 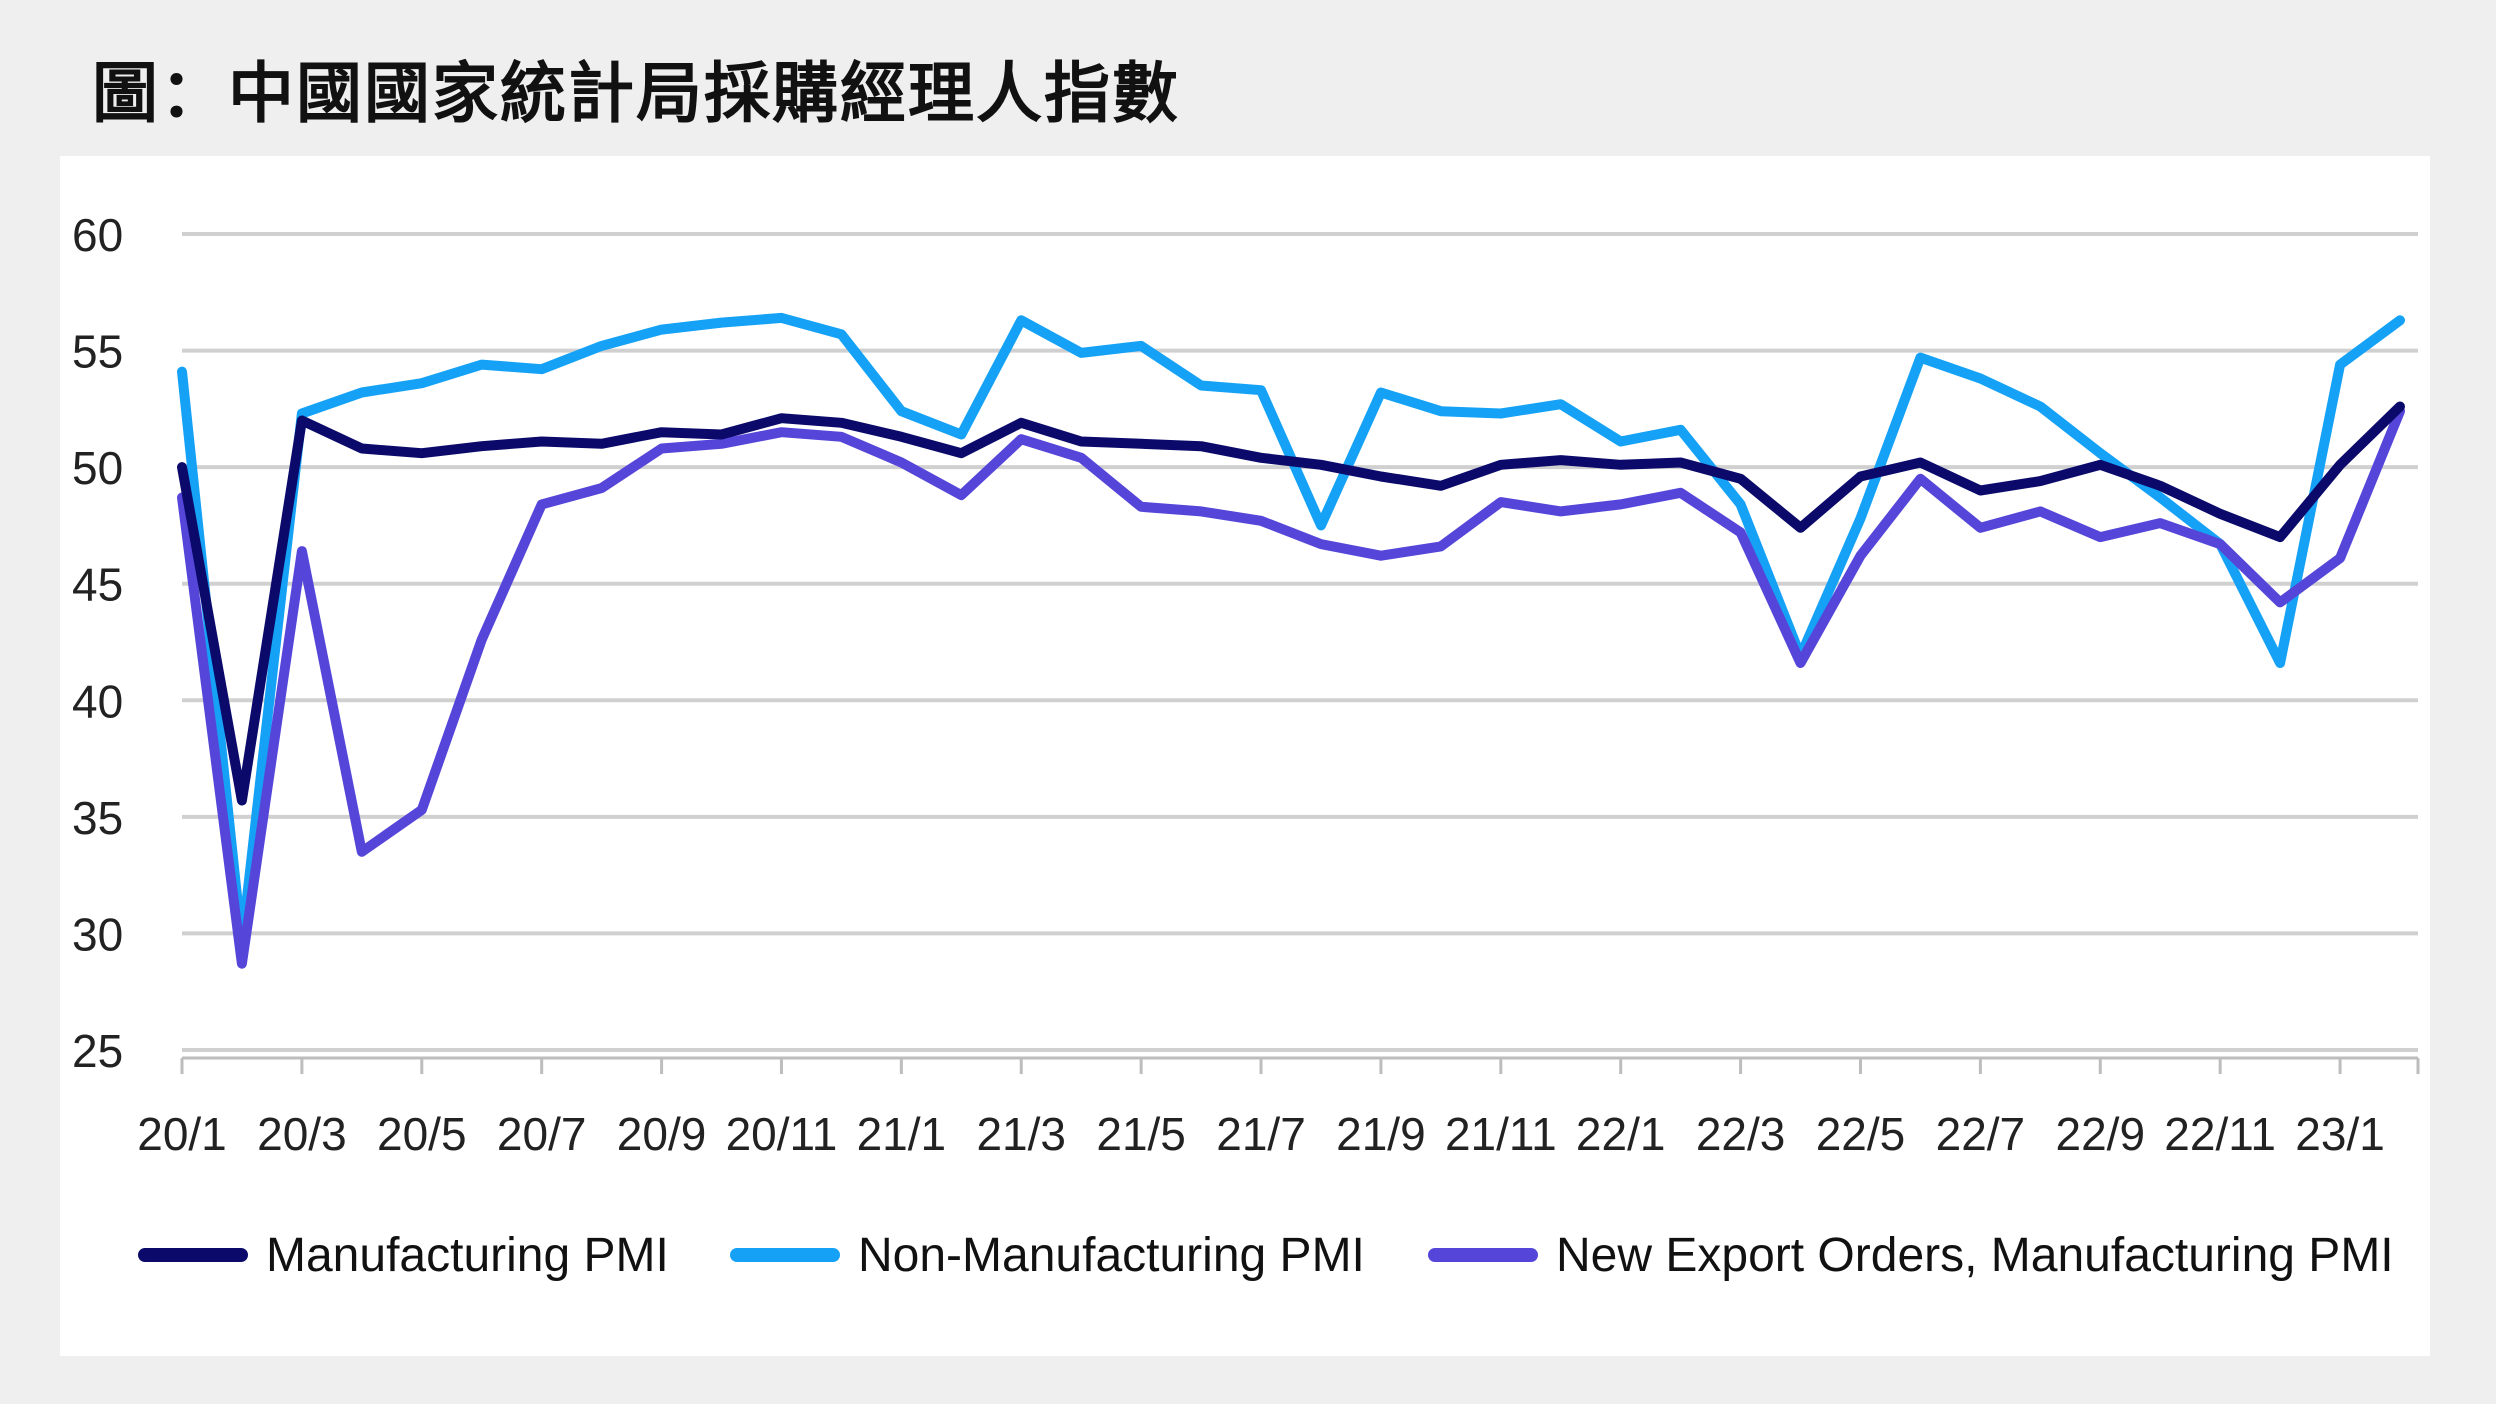 What do you see at coordinates (1381, 1134) in the screenshot?
I see `x-tick-label: 21/9` at bounding box center [1381, 1134].